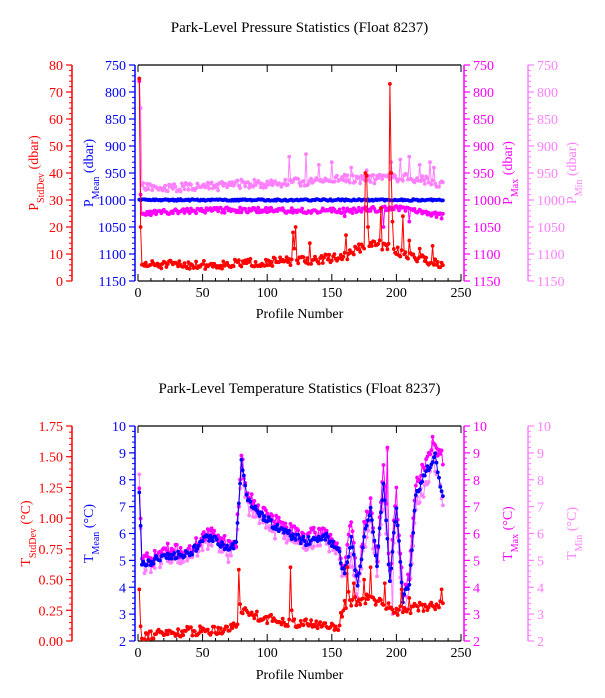 The width and height of the screenshot is (605, 698). I want to click on y-tick-label: 40, so click(56, 174).